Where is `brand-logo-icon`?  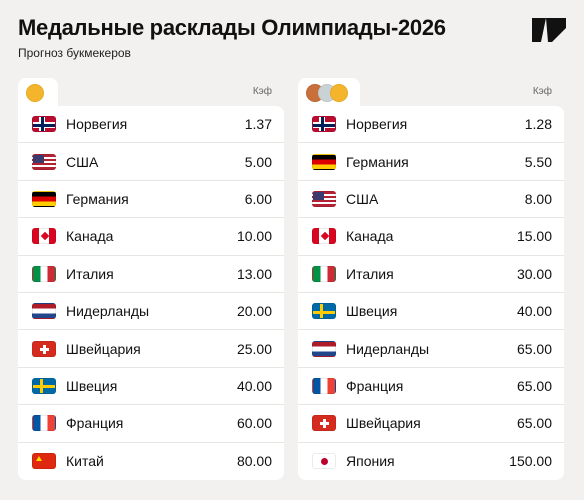 brand-logo-icon is located at coordinates (549, 30).